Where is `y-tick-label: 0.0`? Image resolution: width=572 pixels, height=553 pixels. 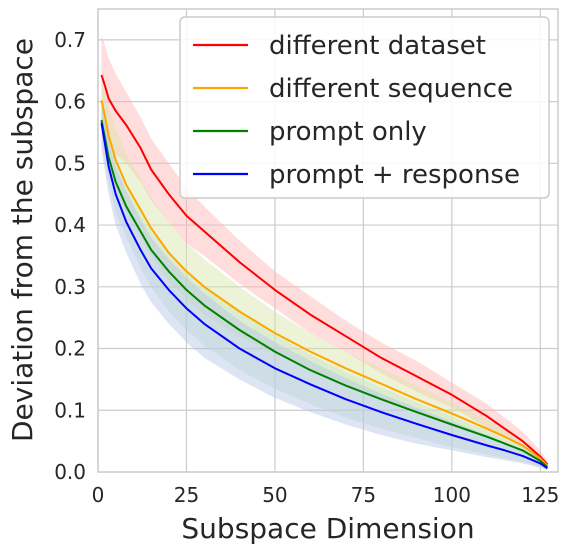 y-tick-label: 0.0 is located at coordinates (70, 472).